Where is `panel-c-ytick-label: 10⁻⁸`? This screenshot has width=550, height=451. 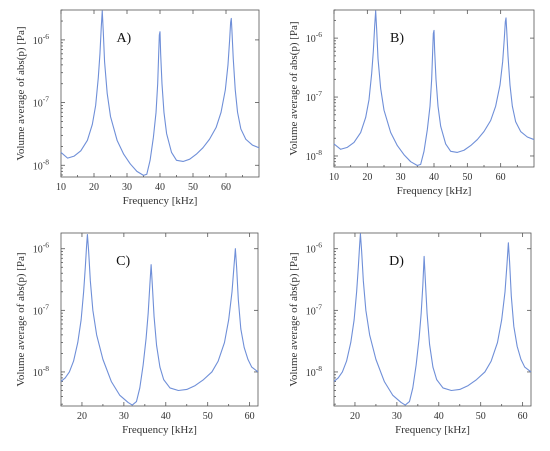 panel-c-ytick-label: 10⁻⁸ is located at coordinates (41, 371).